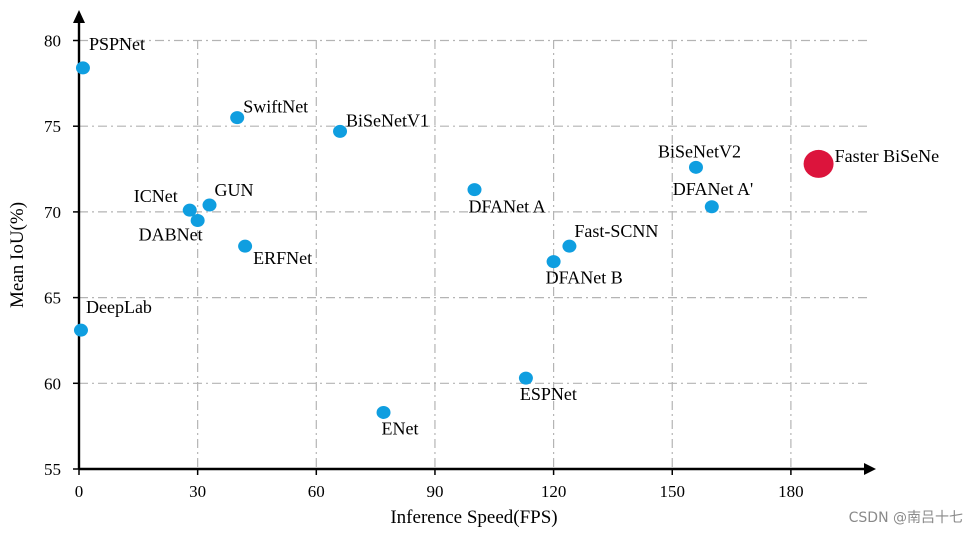  What do you see at coordinates (52, 298) in the screenshot?
I see `y-tick-label-65: 65` at bounding box center [52, 298].